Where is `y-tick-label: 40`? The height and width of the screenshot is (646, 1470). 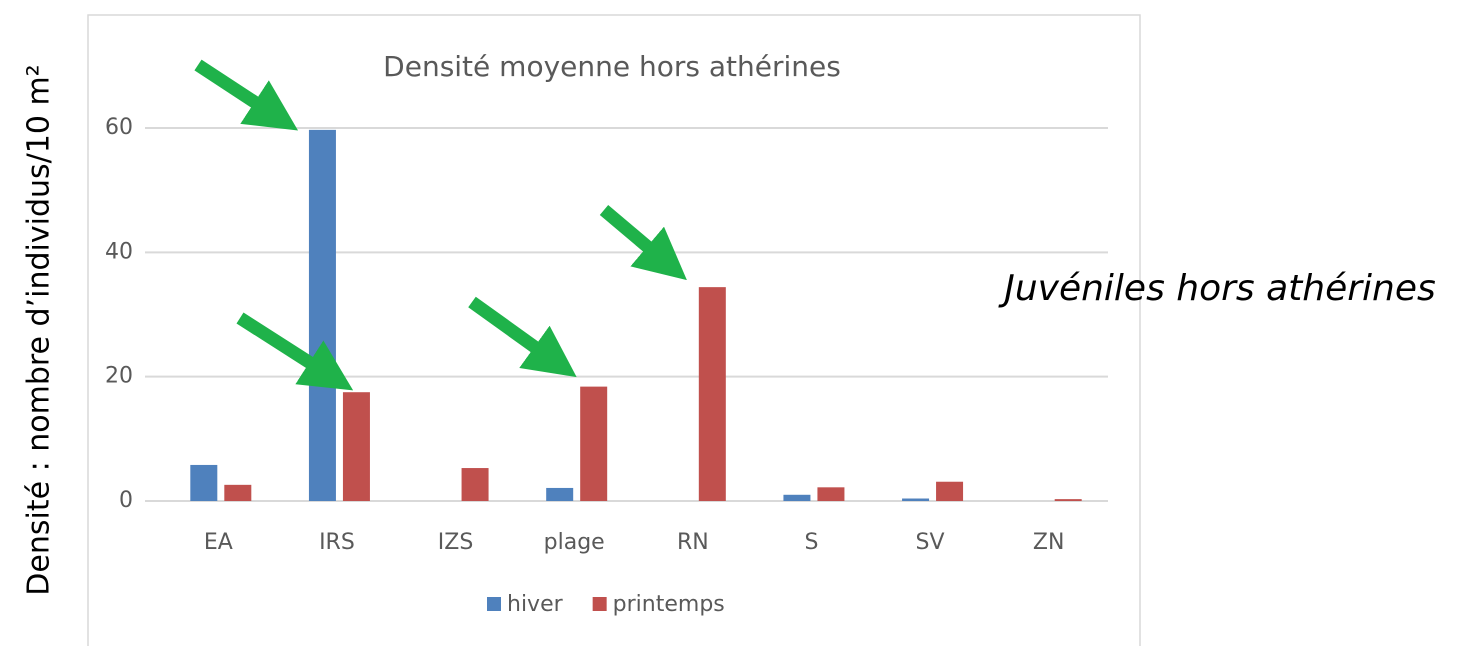 y-tick-label: 40 is located at coordinates (119, 251).